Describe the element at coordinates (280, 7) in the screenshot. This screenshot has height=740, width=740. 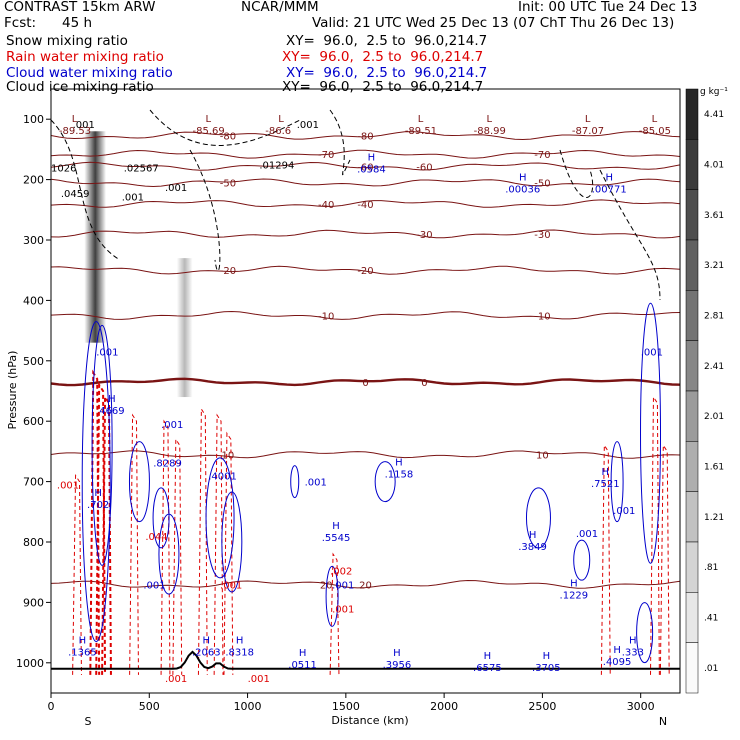
I see `organization-label: NCAR/MMM` at that location.